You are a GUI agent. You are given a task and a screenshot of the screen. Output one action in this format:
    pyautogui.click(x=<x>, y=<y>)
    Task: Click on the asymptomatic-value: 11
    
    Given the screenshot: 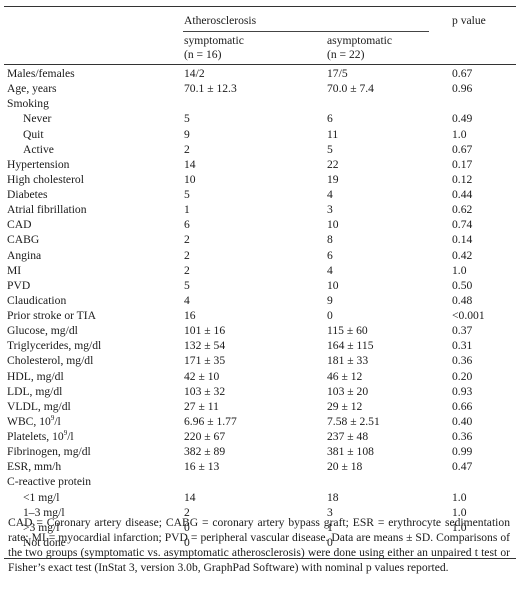 What is the action you would take?
    pyautogui.click(x=333, y=134)
    